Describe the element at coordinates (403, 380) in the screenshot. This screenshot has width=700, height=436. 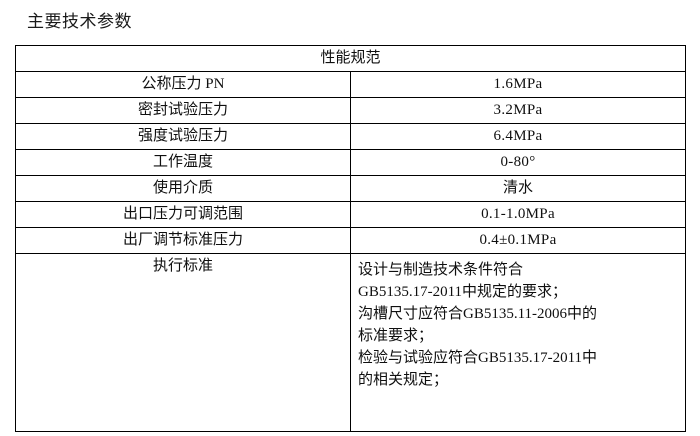
I see `standard-line: 的相关规定；` at that location.